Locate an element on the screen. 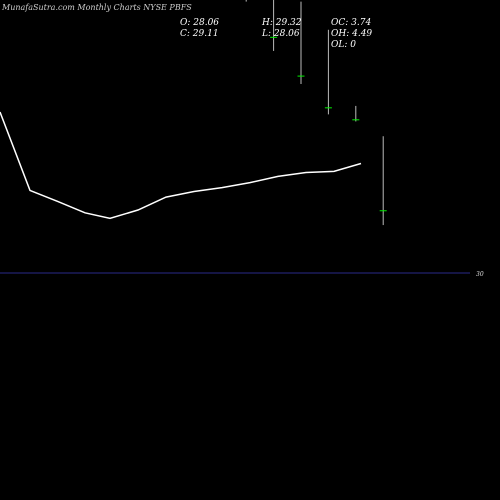  level-label-0: 30 is located at coordinates (480, 274).